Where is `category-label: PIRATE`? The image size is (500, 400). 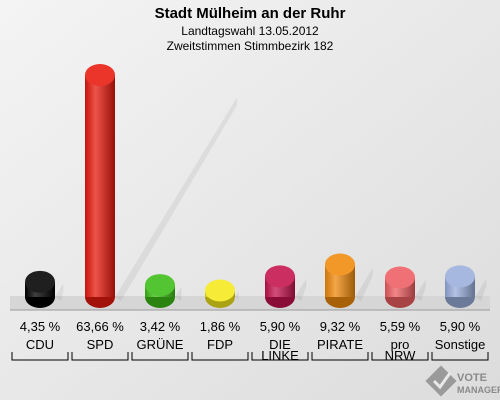 category-label: PIRATE is located at coordinates (340, 344).